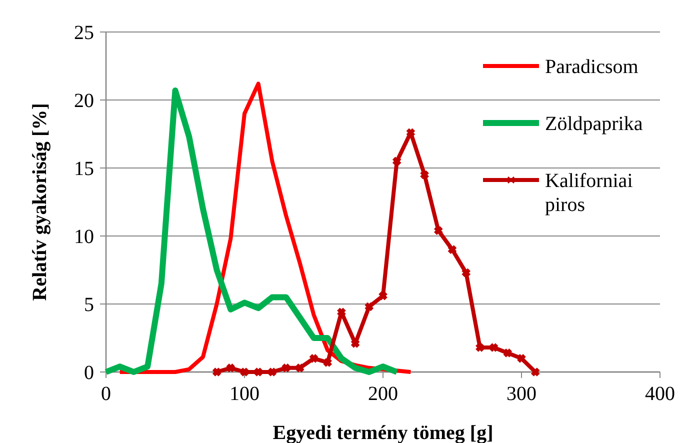  What do you see at coordinates (89, 305) in the screenshot?
I see `y-tick-label: 5` at bounding box center [89, 305].